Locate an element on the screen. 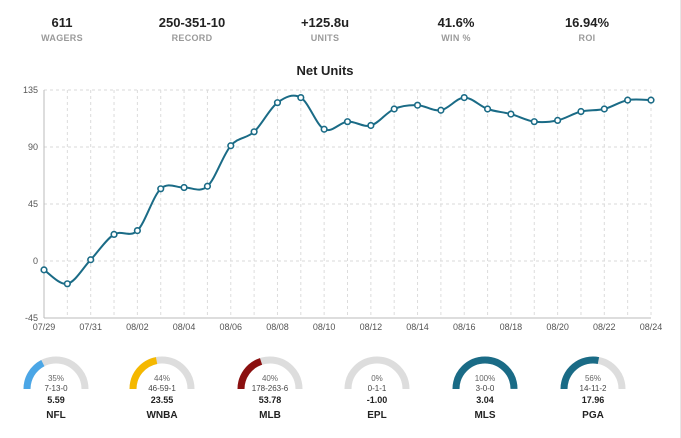  x-tick-label: 08/18 is located at coordinates (511, 327).